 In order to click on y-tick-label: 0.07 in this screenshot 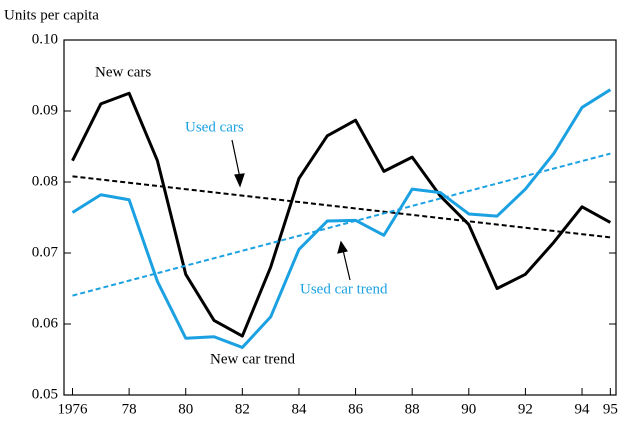, I will do `click(45, 252)`.